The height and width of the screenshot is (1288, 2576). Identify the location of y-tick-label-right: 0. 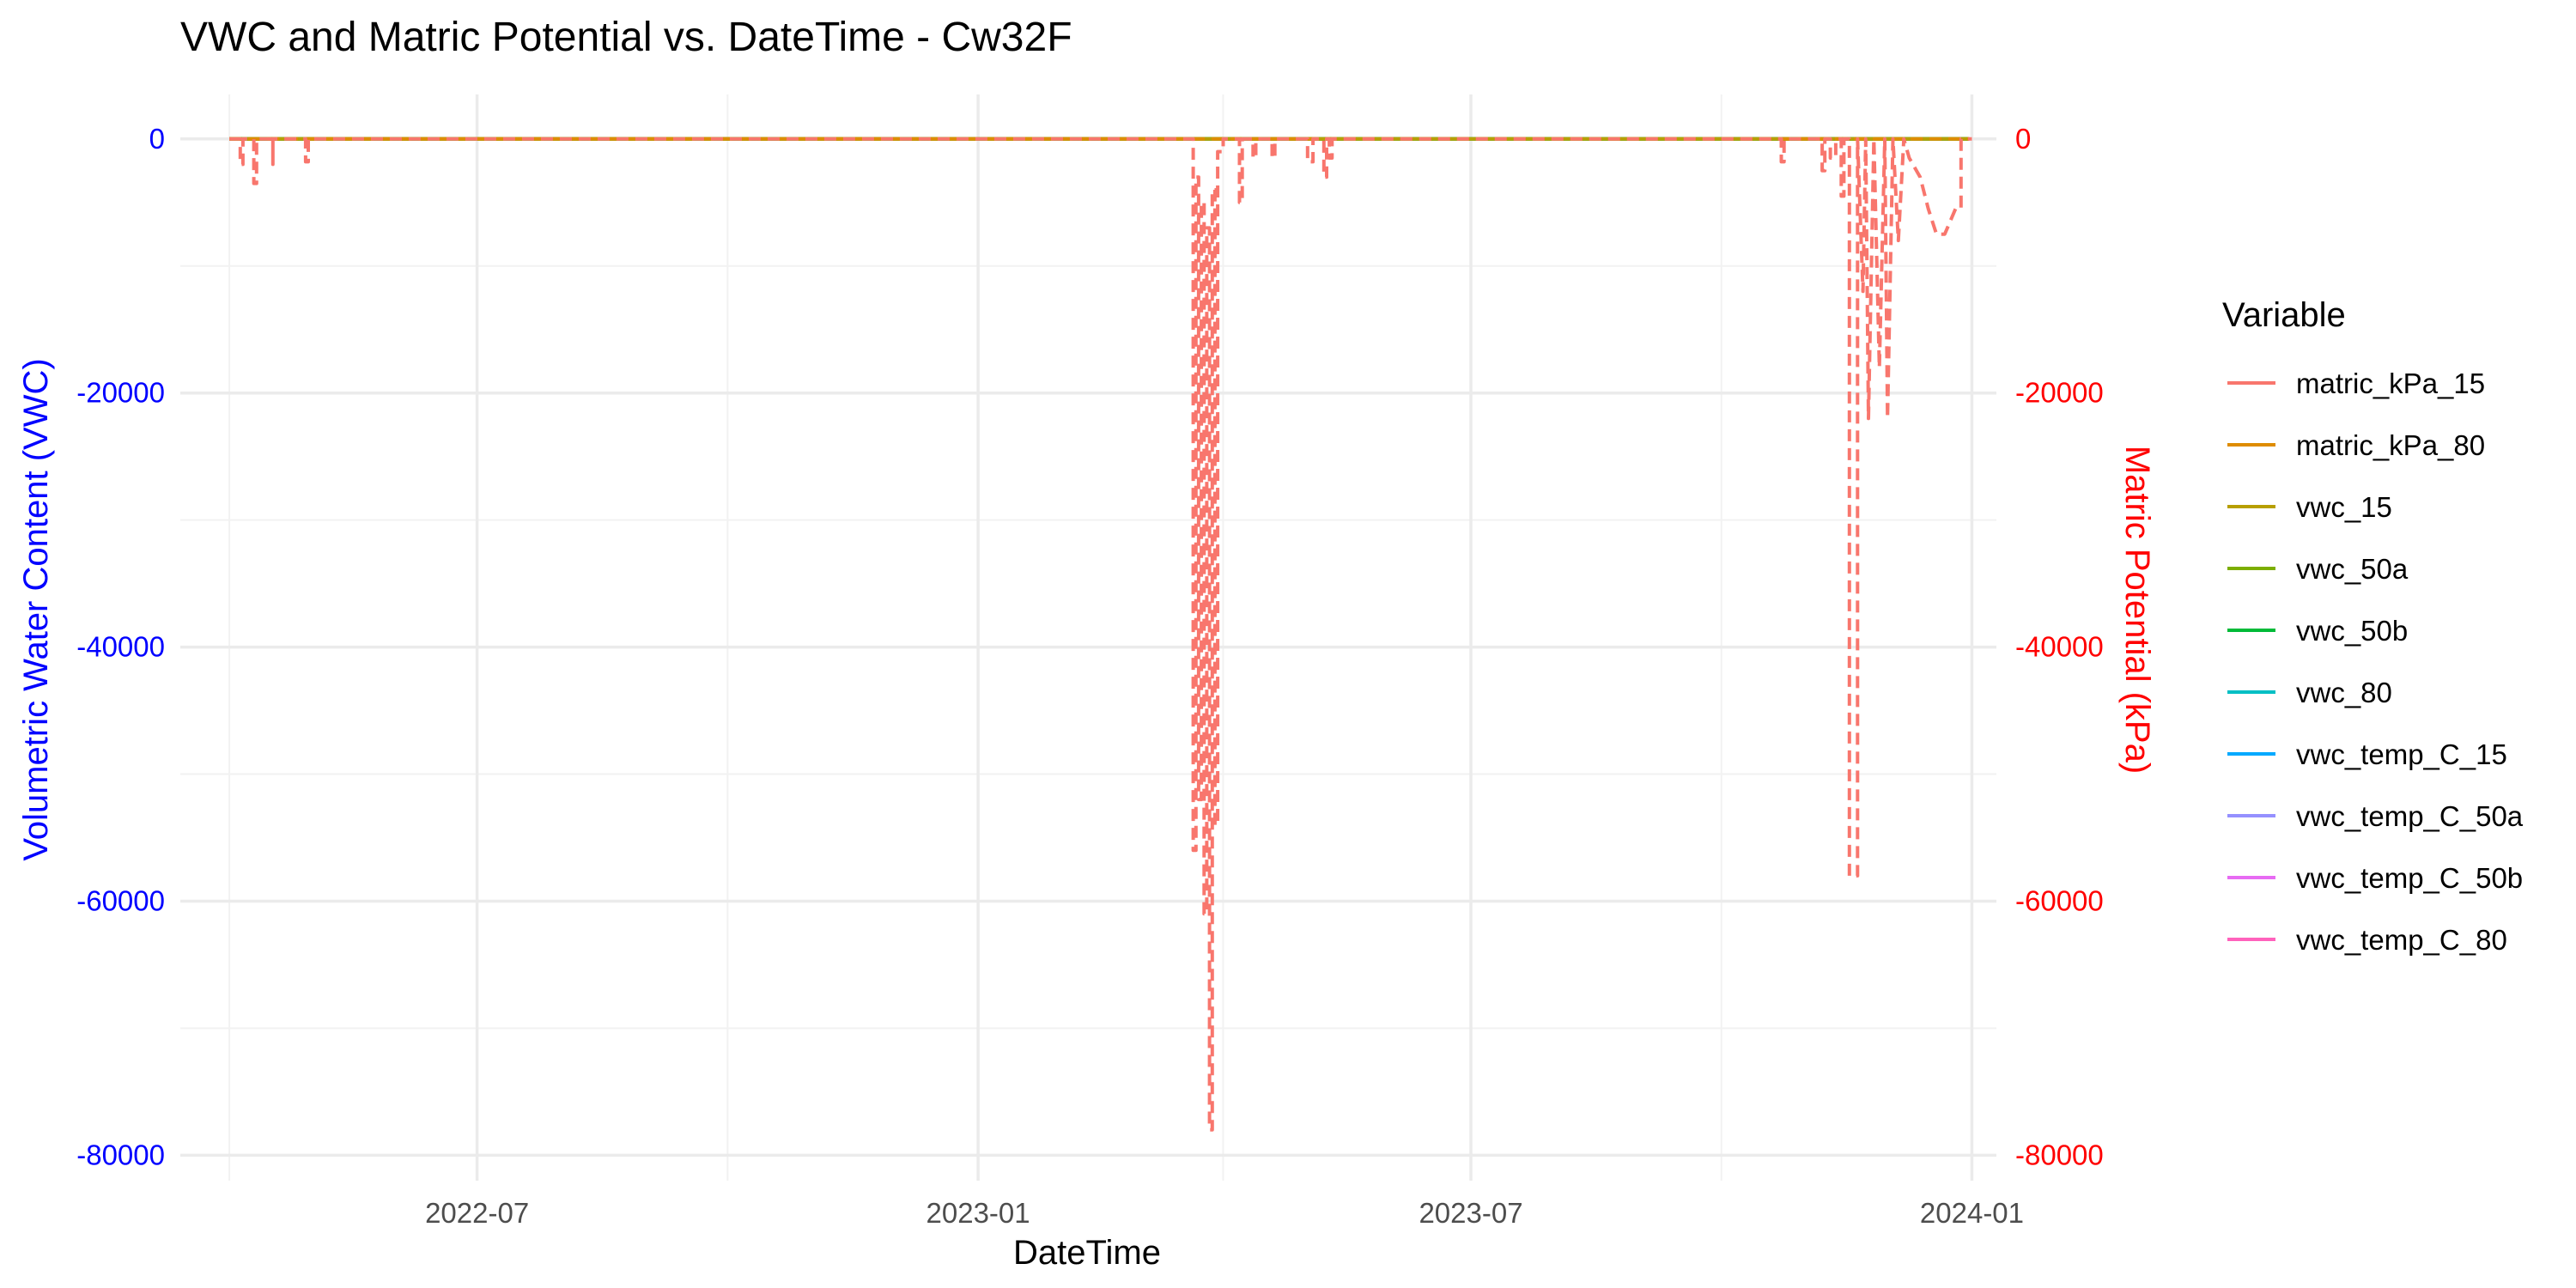
(2023, 139).